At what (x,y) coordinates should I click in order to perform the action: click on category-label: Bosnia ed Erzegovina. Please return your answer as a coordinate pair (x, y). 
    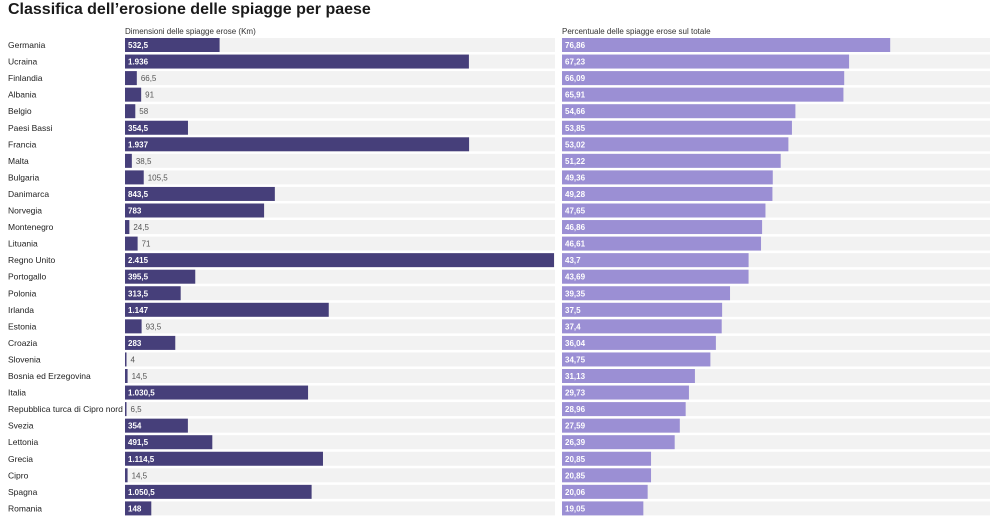
    Looking at the image, I should click on (49, 376).